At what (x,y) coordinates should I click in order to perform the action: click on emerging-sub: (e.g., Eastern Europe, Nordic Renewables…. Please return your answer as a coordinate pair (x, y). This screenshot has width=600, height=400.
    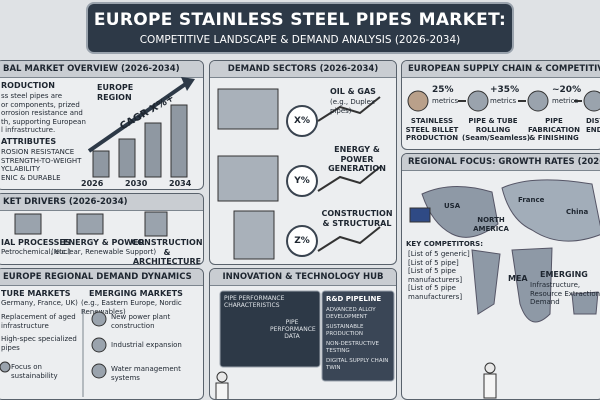
    Looking at the image, I should click on (131, 307).